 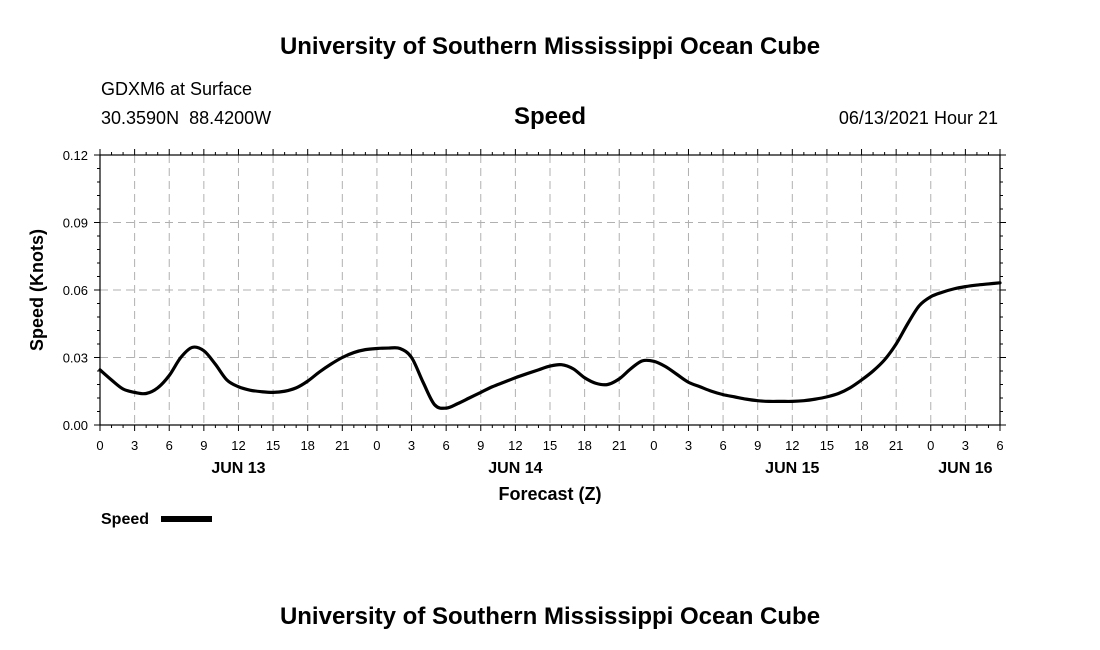 I want to click on date-labels: JUN 13 JUN 14 JUN 15 JUN 16, so click(x=601, y=468).